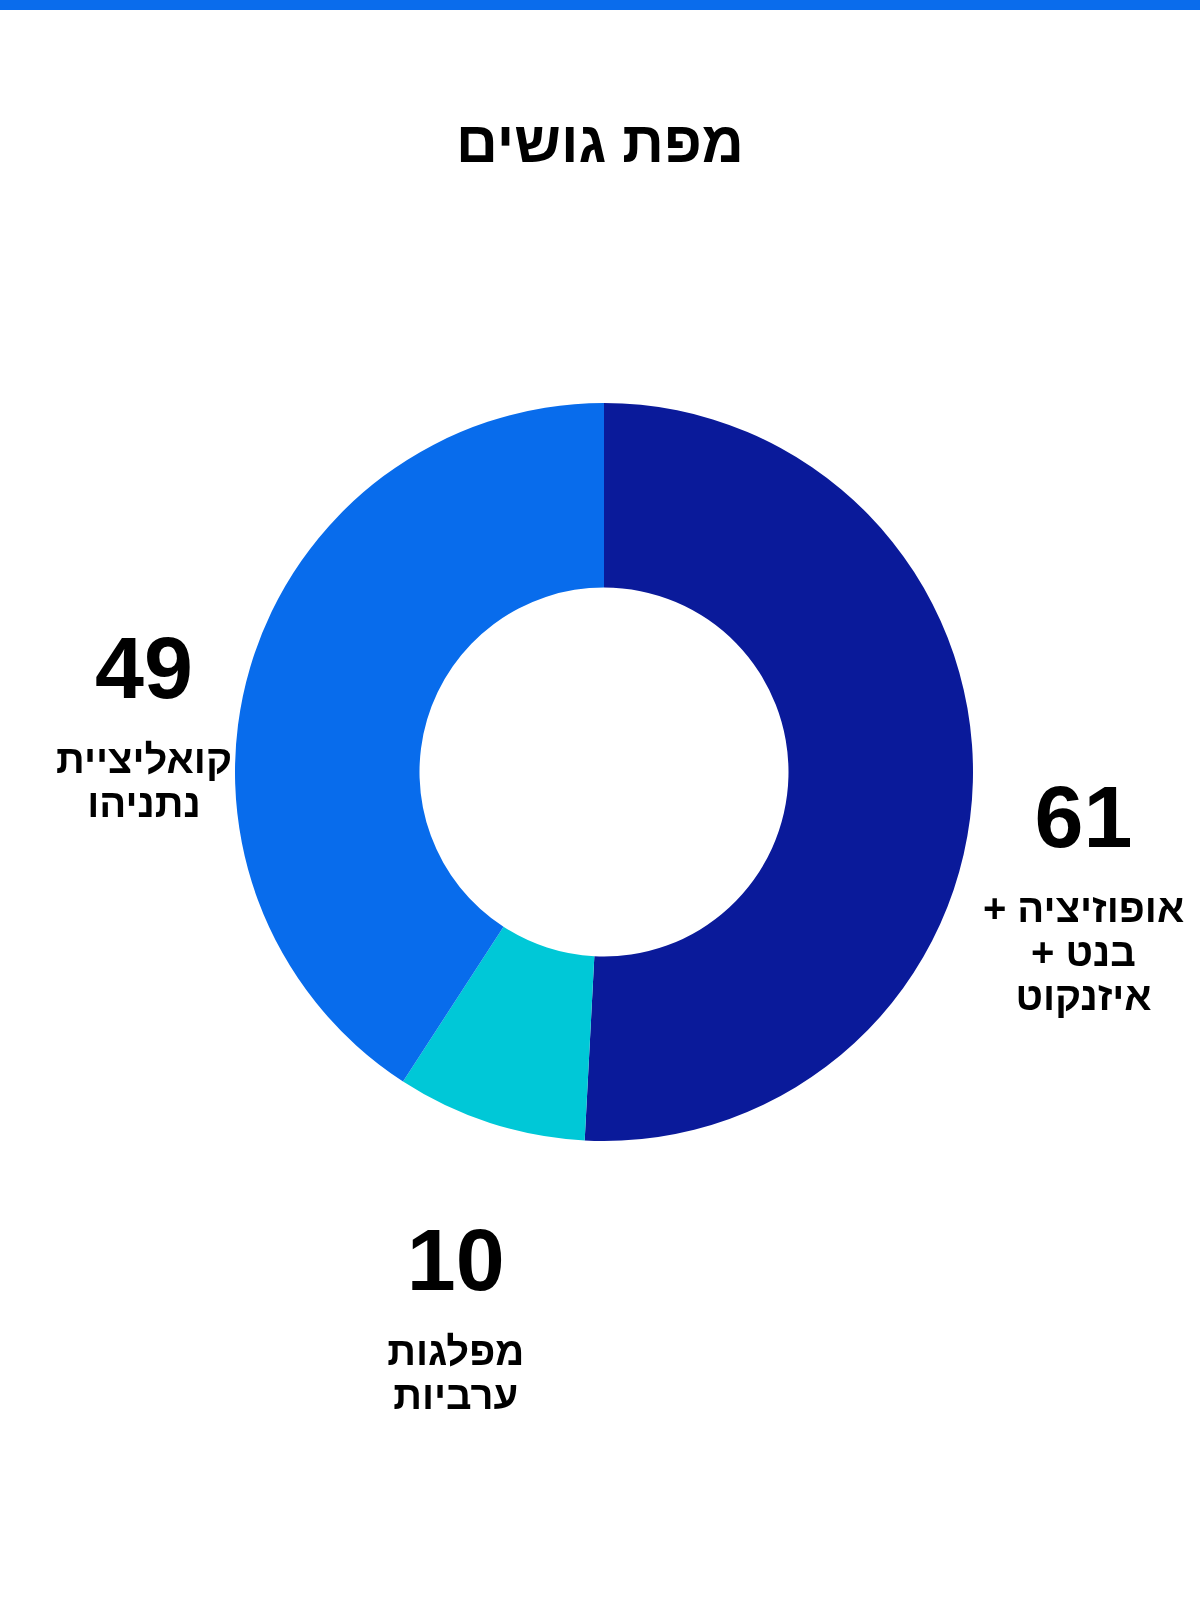 This screenshot has width=1200, height=1599. Describe the element at coordinates (455, 1260) in the screenshot. I see `data-label: 10` at that location.